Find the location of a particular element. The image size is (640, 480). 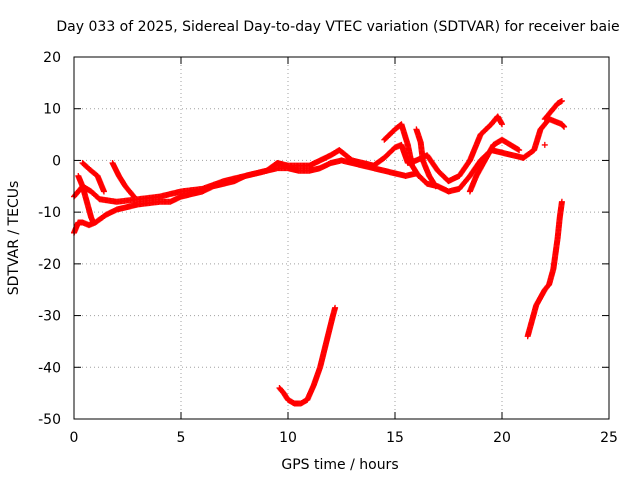

x-tick-label: 25 is located at coordinates (609, 438).